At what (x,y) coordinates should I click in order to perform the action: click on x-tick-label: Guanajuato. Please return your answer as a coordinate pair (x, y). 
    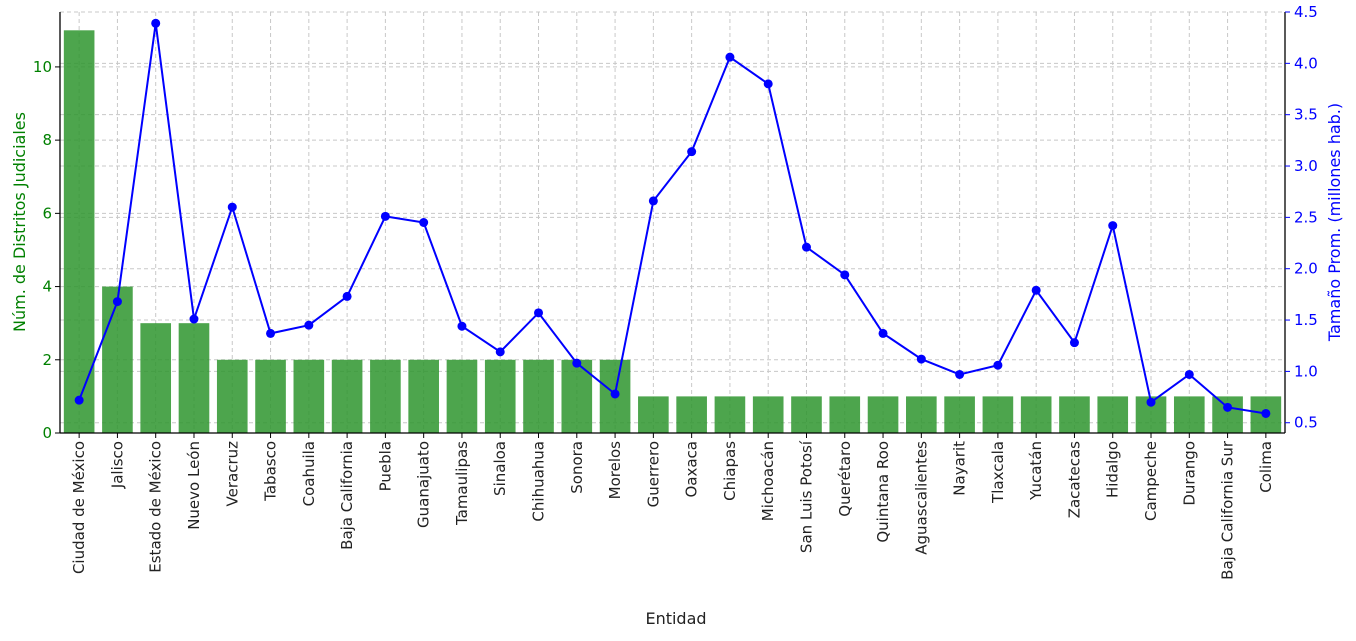
    Looking at the image, I should click on (424, 484).